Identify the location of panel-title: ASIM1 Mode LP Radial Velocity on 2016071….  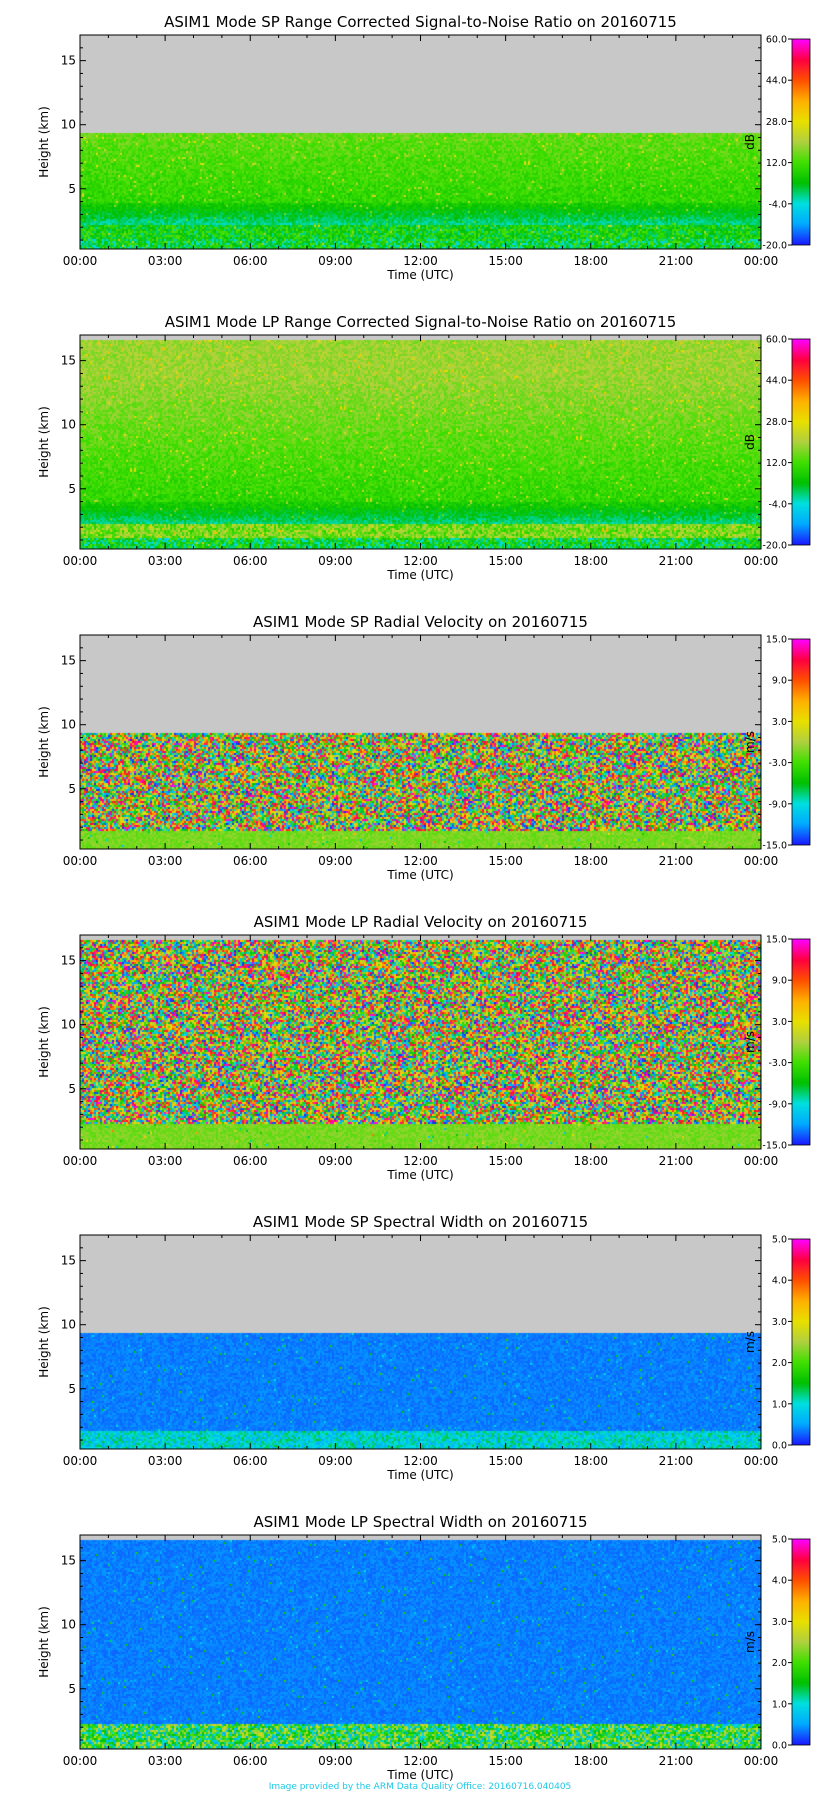
(421, 922).